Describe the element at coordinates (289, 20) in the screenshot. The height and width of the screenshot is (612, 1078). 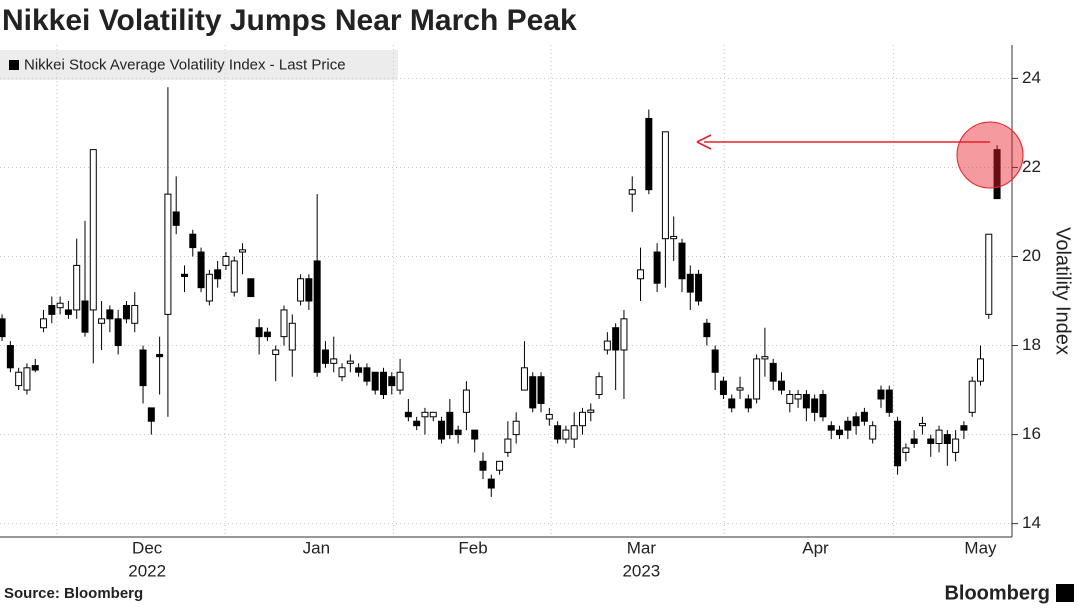
I see `chart-title: Nikkei Volatility Jumps Near March Peak` at that location.